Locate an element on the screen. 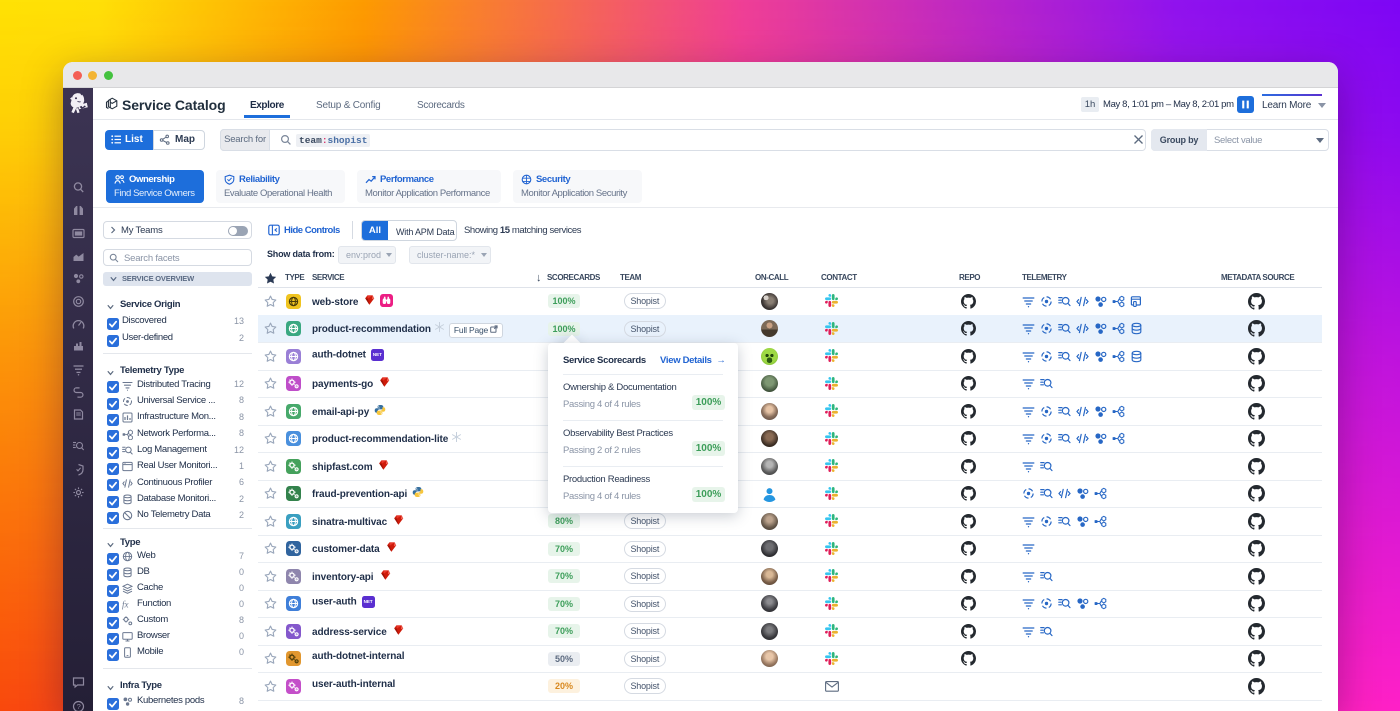  svg-text: fx is located at coordinates (125, 605).